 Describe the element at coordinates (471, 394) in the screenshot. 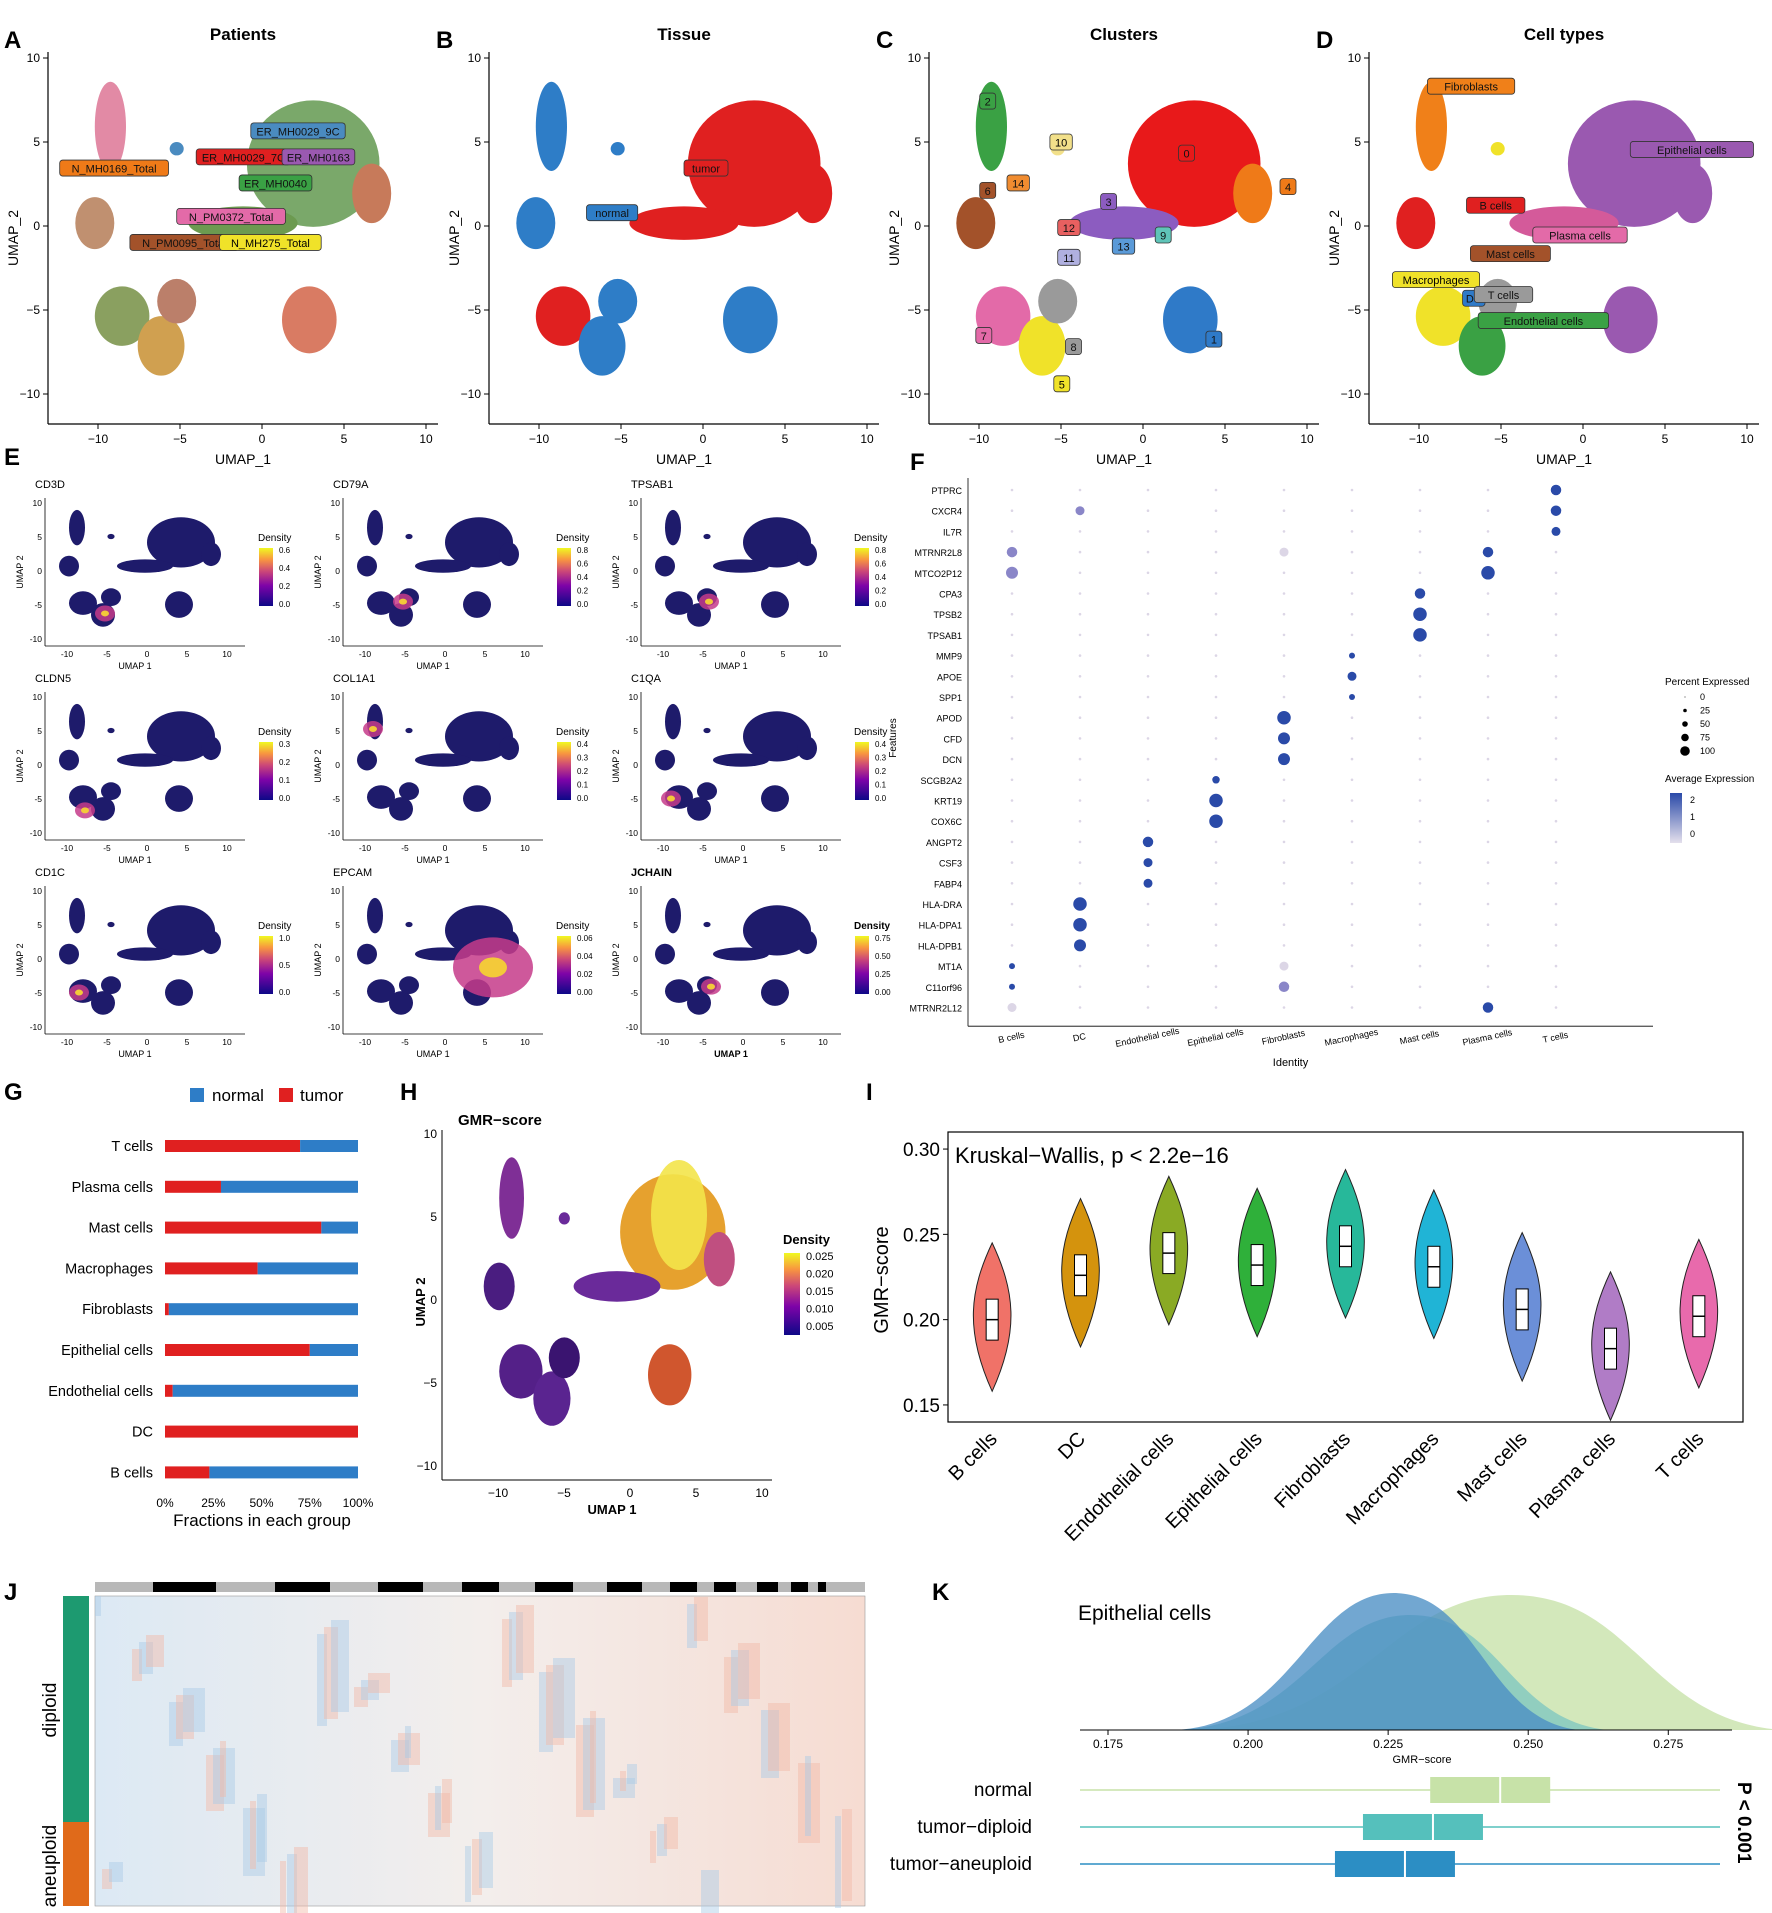

I see `y-tick-label: −10` at that location.